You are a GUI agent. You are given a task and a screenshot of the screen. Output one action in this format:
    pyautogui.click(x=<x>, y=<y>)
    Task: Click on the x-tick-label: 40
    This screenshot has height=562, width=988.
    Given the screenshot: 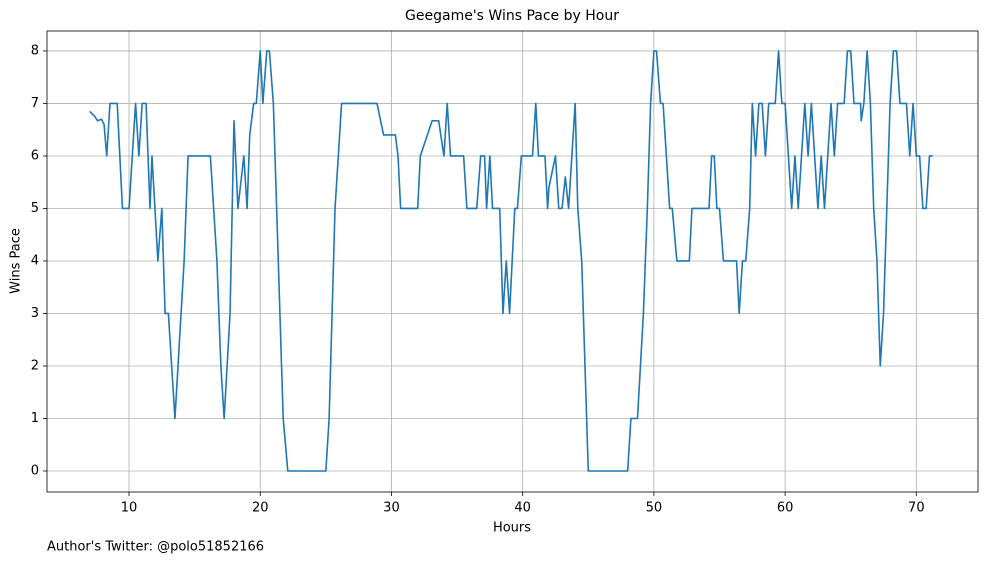 What is the action you would take?
    pyautogui.click(x=522, y=508)
    